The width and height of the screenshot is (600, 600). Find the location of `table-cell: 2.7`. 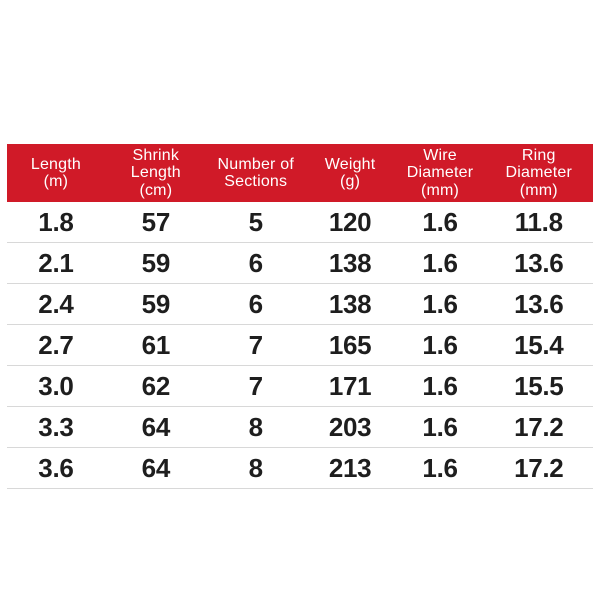

table-cell: 2.7 is located at coordinates (56, 344).